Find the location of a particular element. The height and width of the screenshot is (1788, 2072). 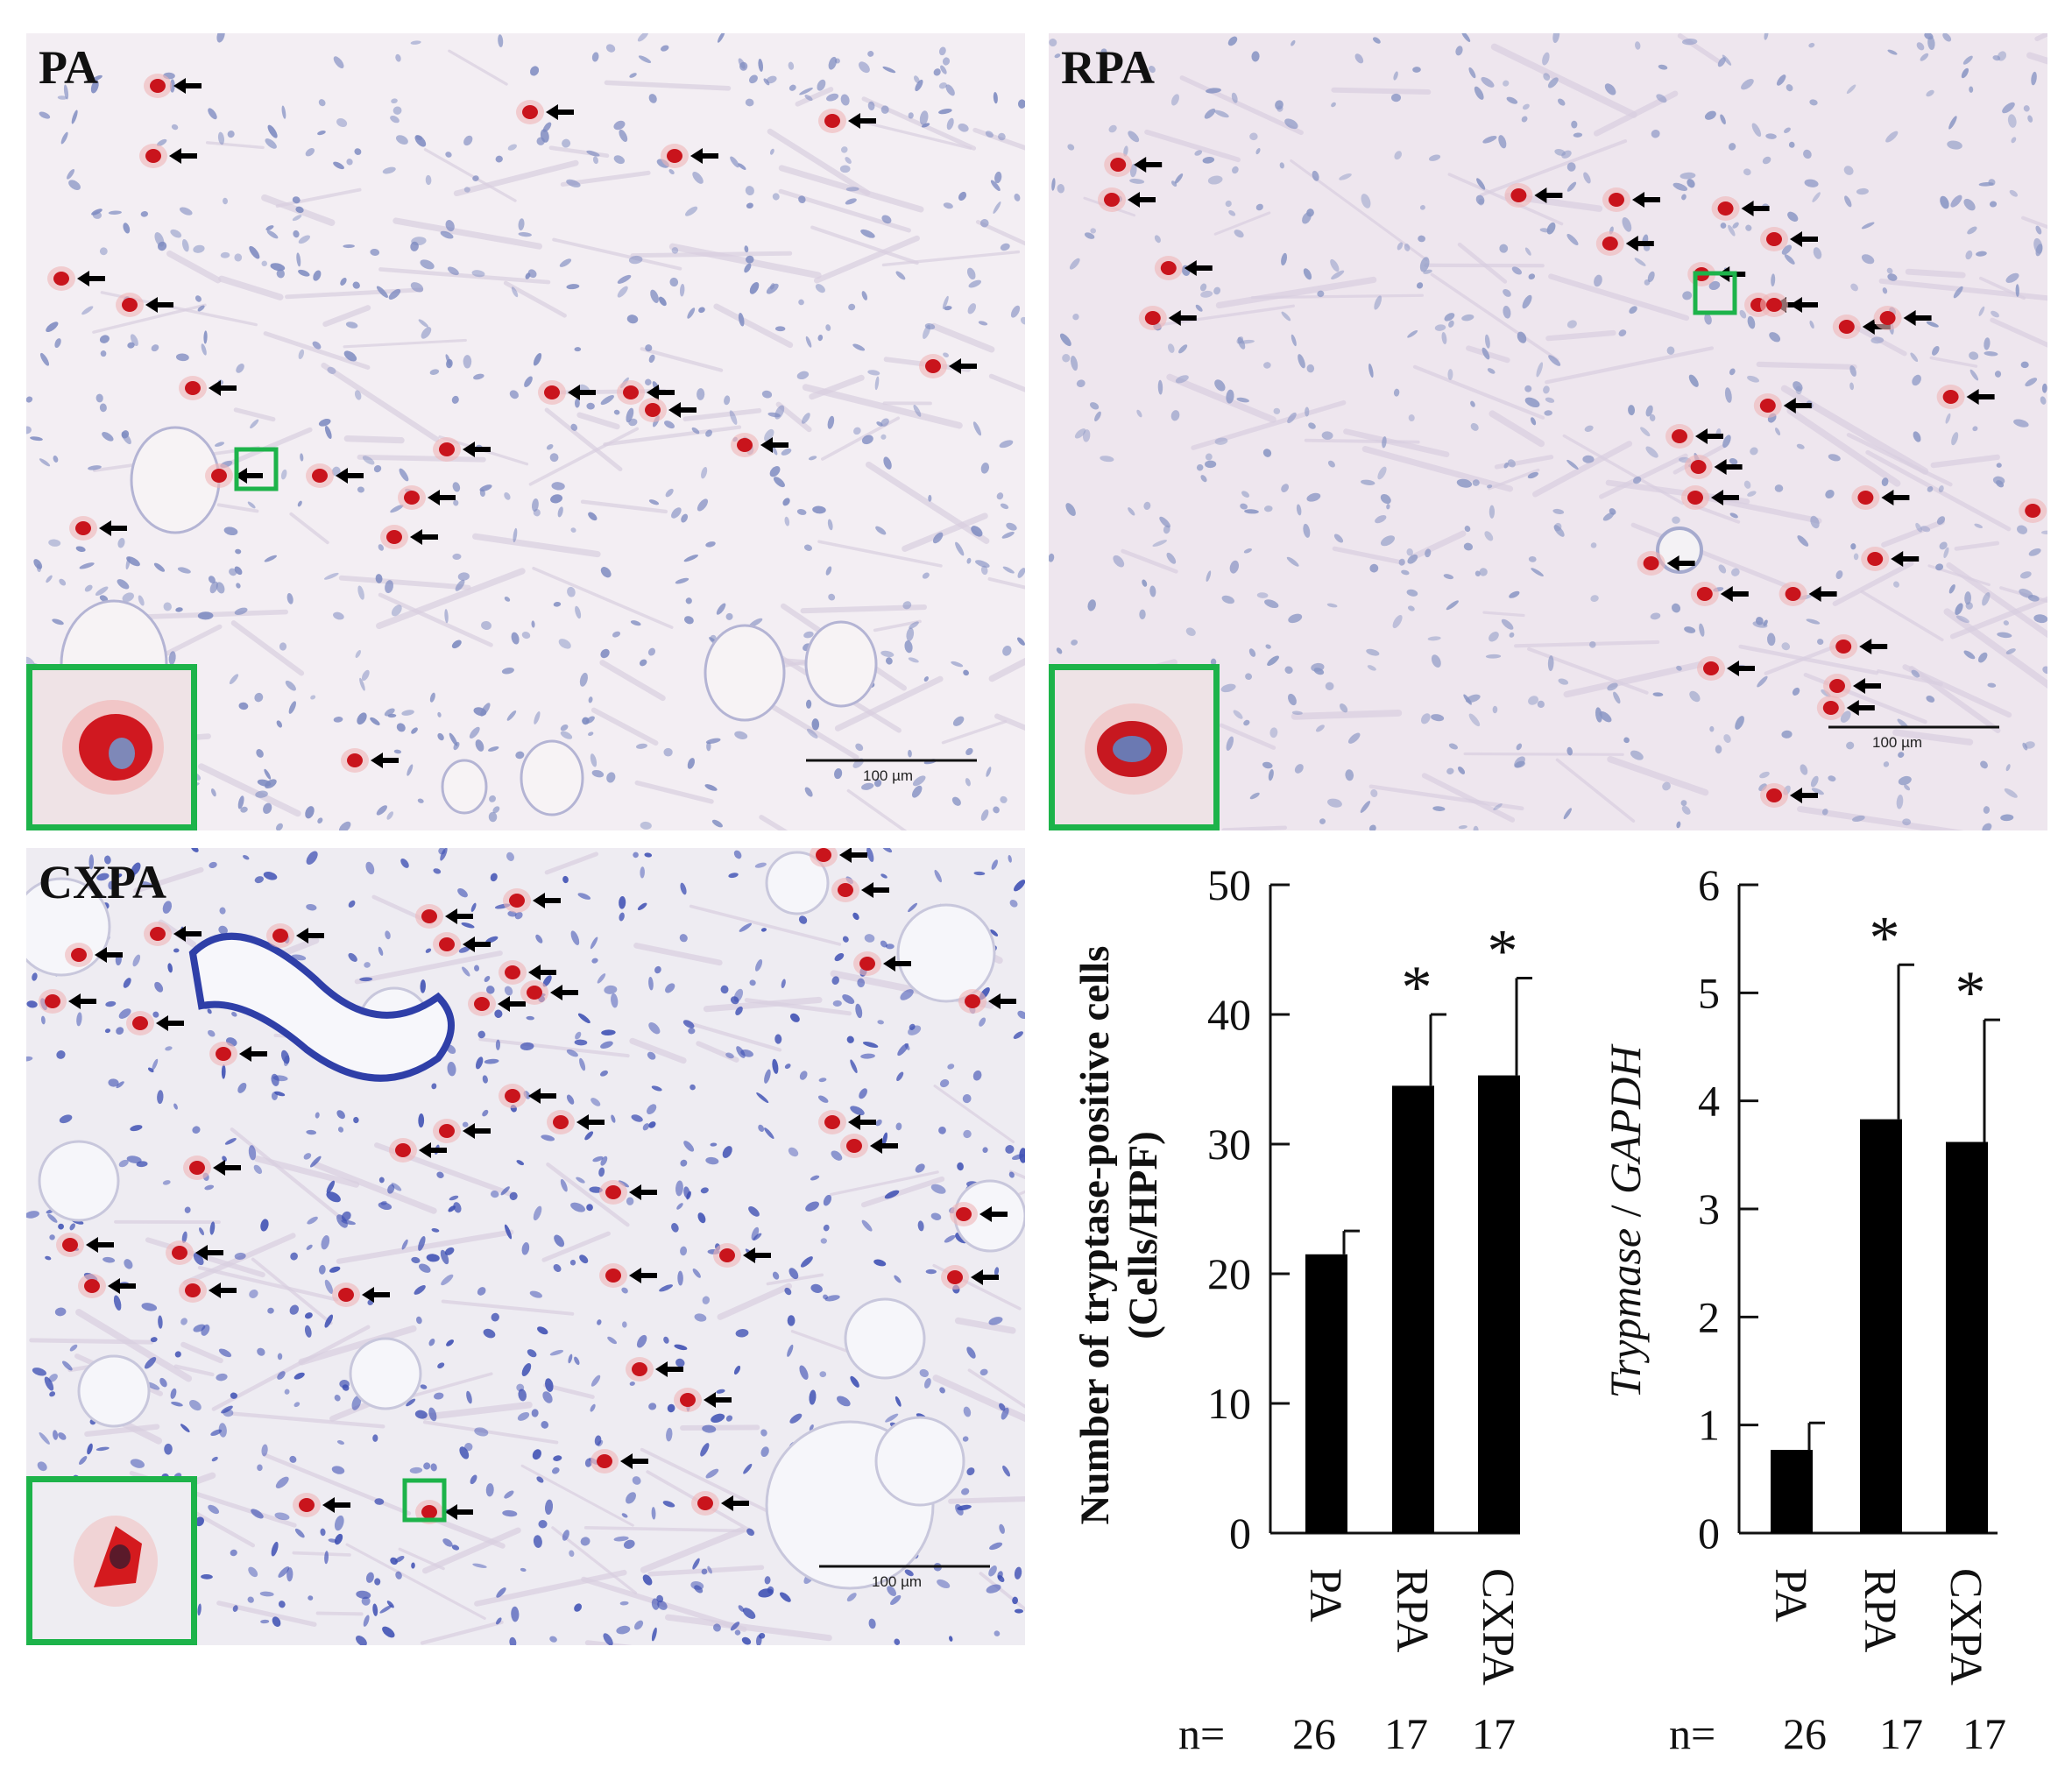

n-row-chart1: n= 26 17 17 is located at coordinates (1362, 1734).